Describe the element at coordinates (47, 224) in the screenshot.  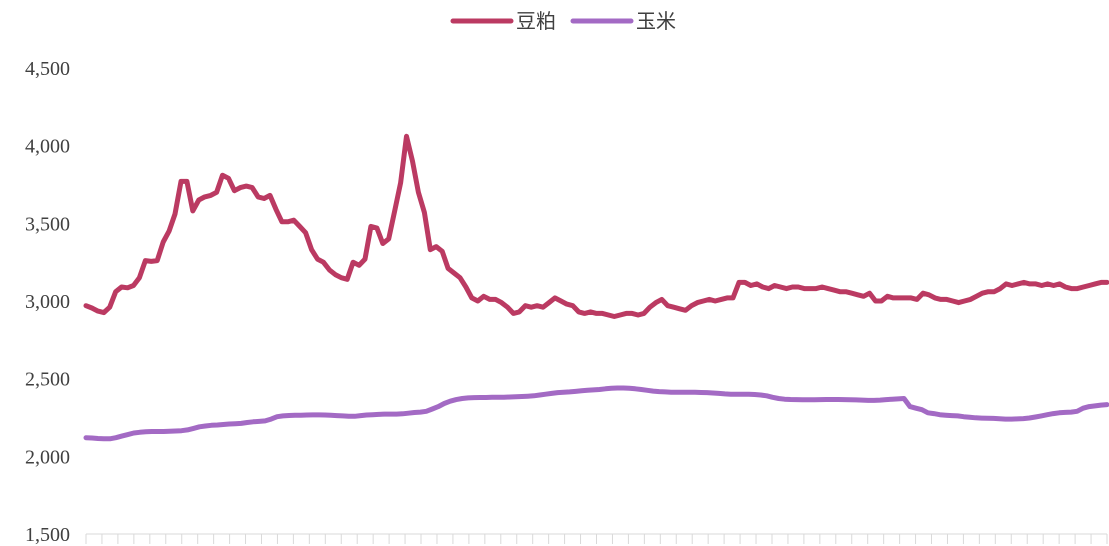
I see `y-tick-label: 3,500` at that location.